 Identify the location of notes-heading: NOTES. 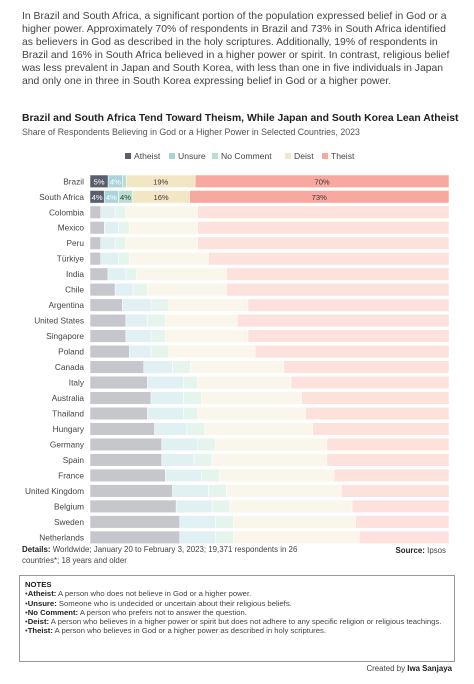
(38, 584).